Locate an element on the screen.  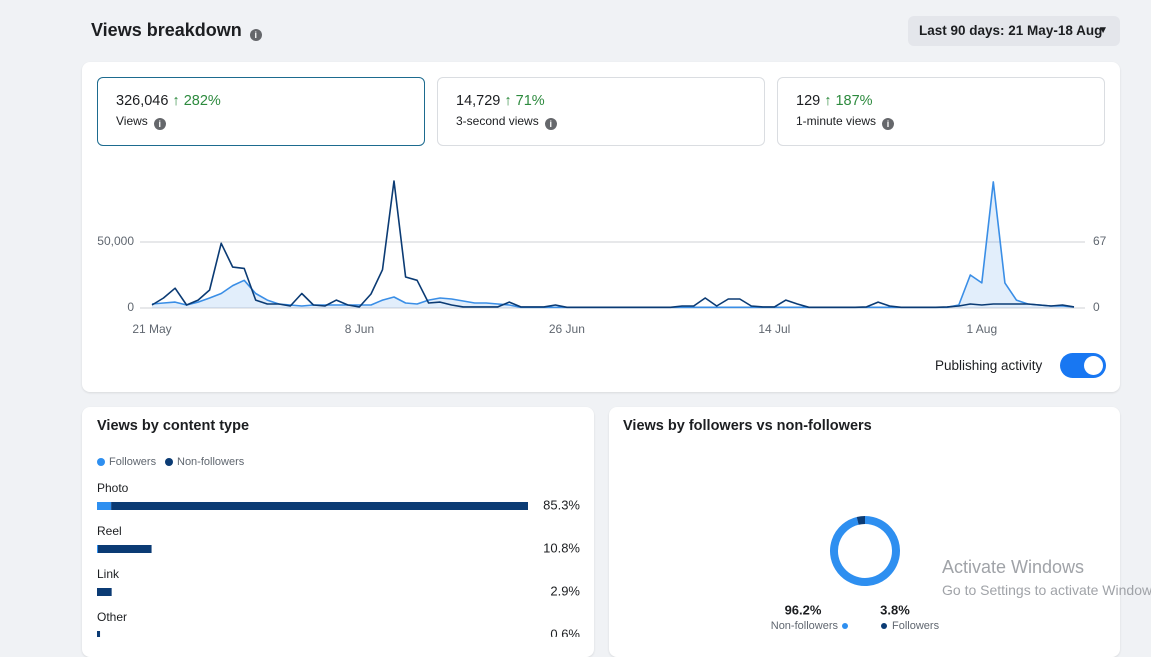
metric-label: Views is located at coordinates (132, 121).